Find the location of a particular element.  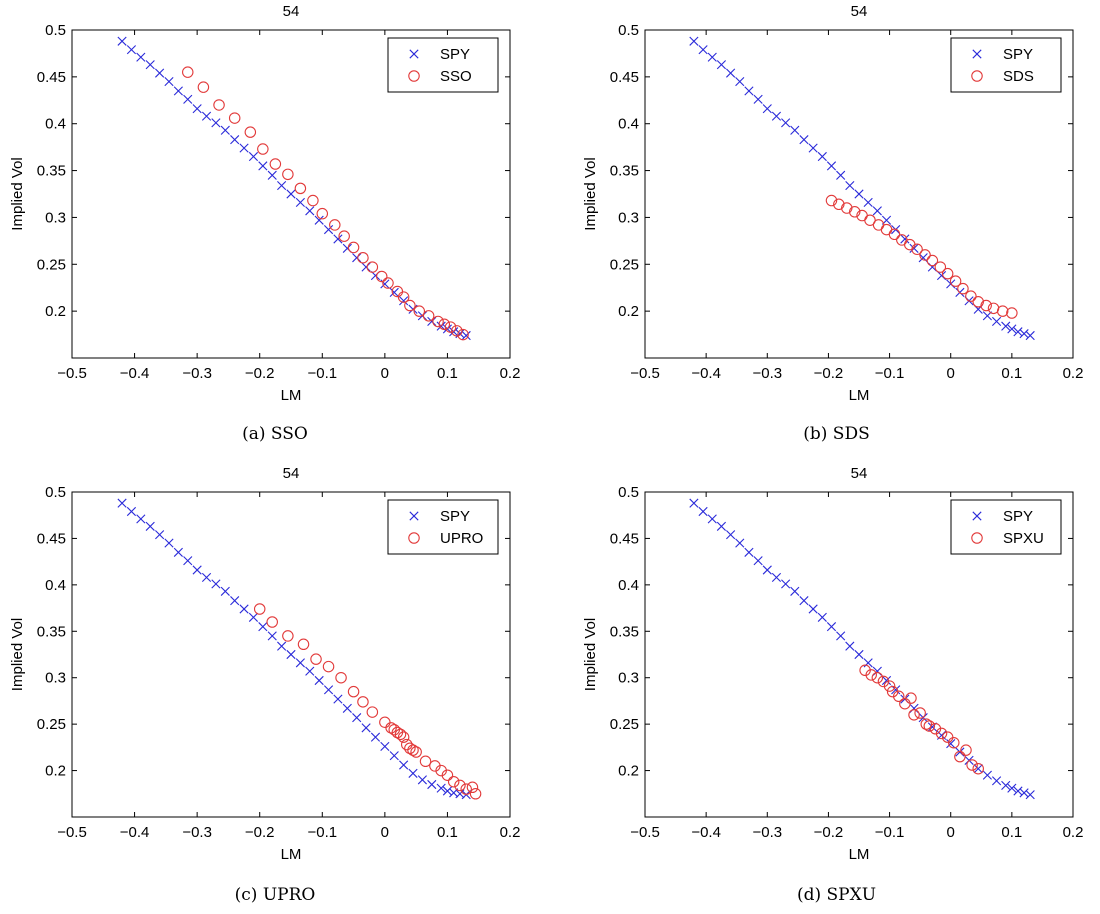

chart-a-xtick-label: −0.5 is located at coordinates (72, 373).